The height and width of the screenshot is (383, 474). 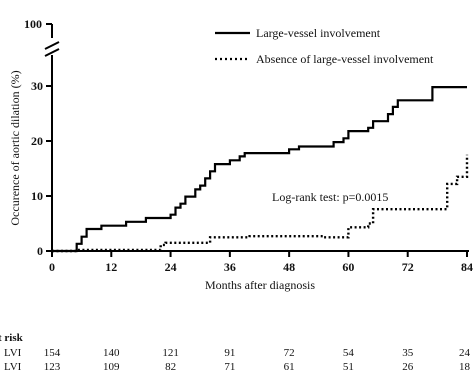 I want to click on risk-cell: 109, so click(x=111, y=367).